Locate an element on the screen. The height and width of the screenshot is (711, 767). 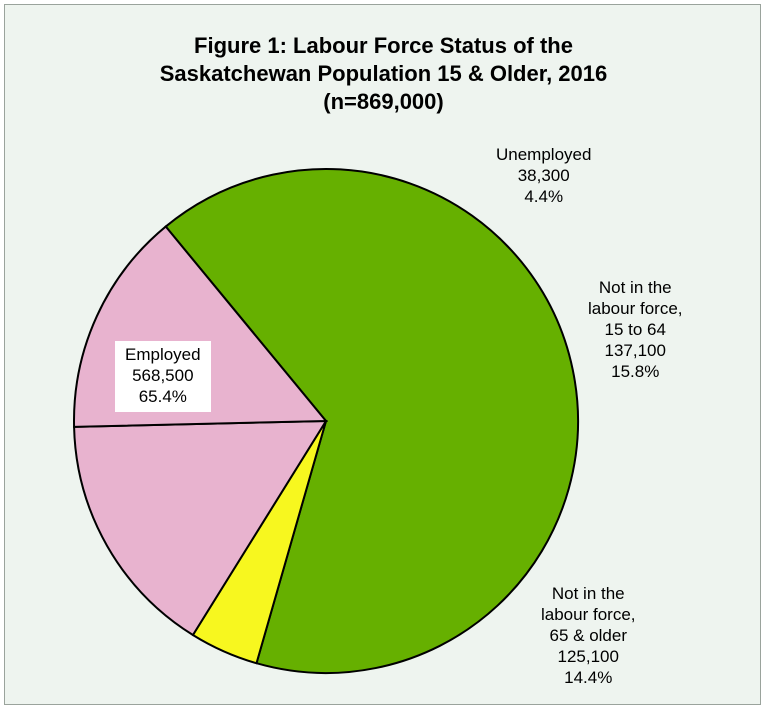
label-65-percent: 14.4% is located at coordinates (588, 677).